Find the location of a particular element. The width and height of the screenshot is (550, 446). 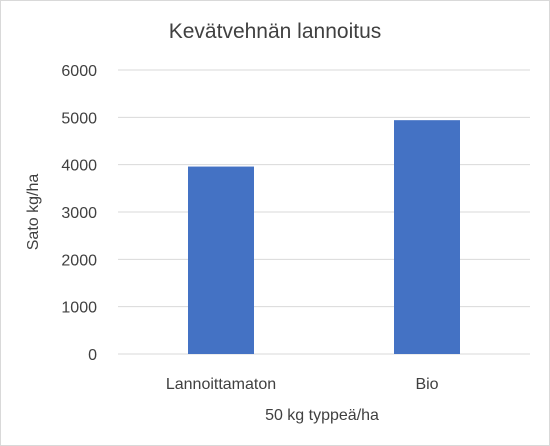

y-tick-label: 2000 is located at coordinates (79, 260).